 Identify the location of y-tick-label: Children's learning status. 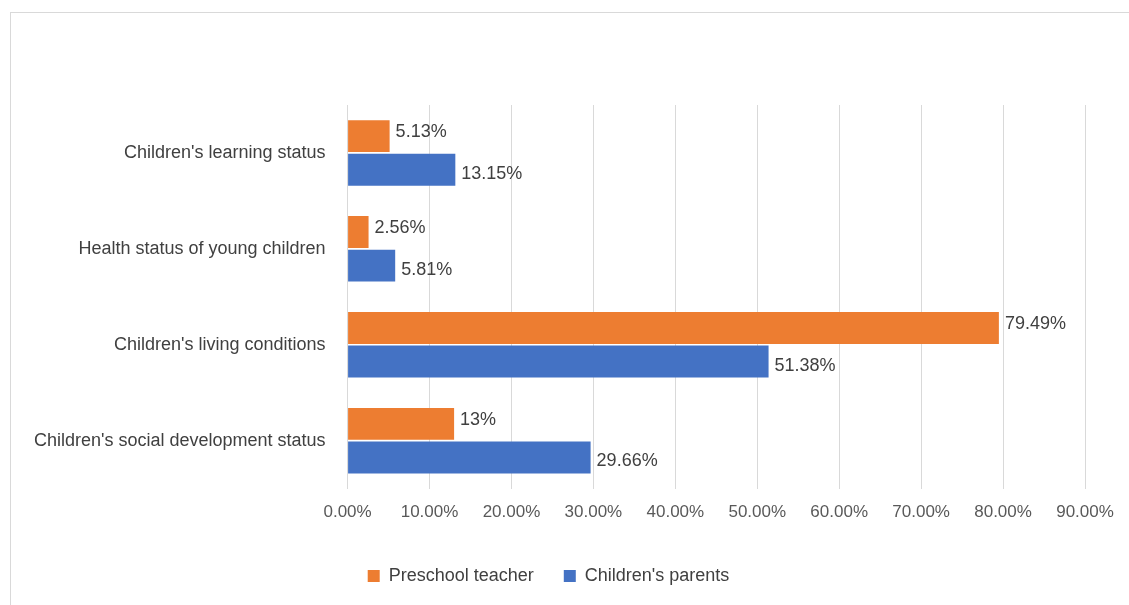
(225, 151).